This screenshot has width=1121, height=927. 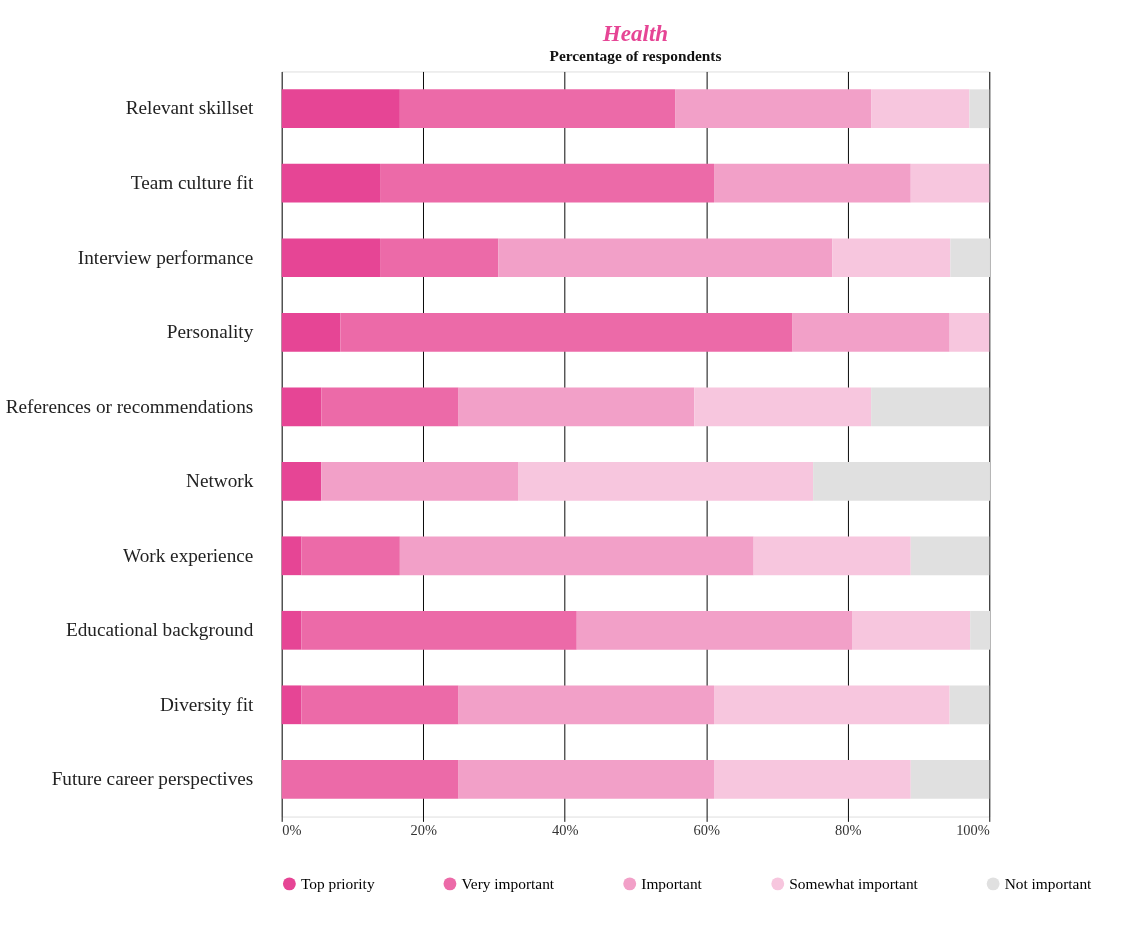 I want to click on y-tick-label: References or recommendations, so click(x=129, y=406).